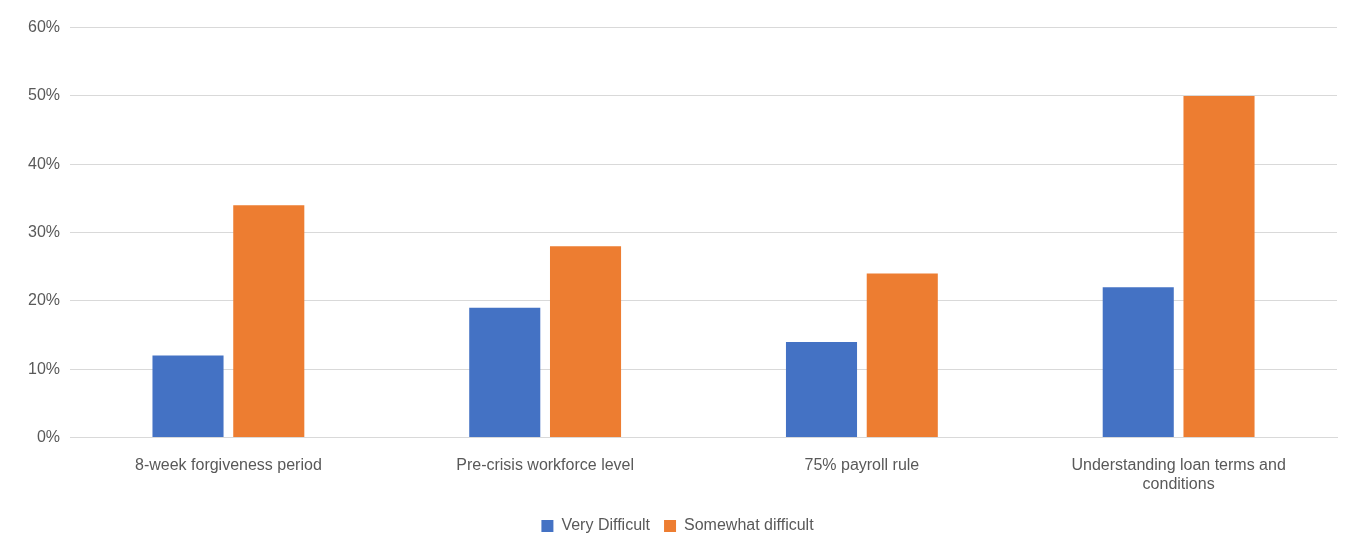  What do you see at coordinates (44, 368) in the screenshot?
I see `y-tick-label: 10%` at bounding box center [44, 368].